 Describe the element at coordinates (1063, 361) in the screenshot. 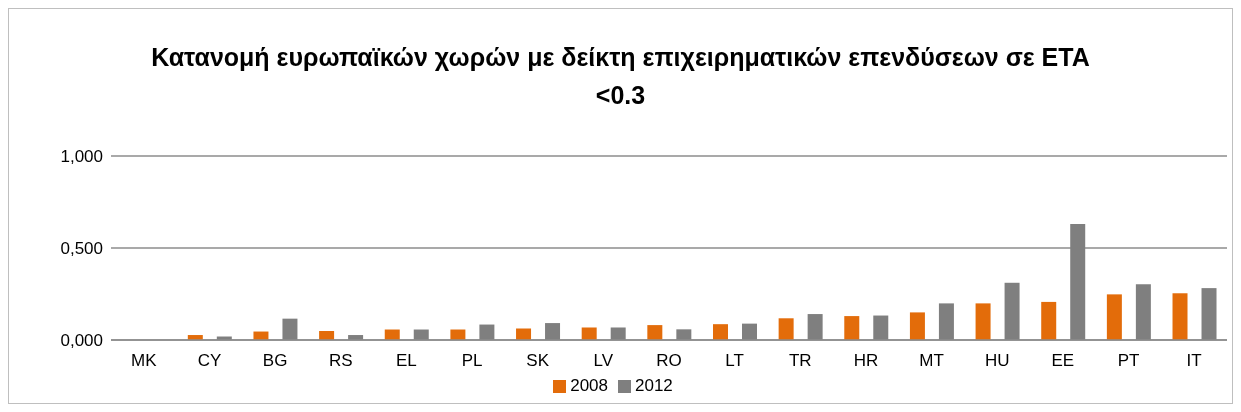

I see `x-tick-label: EE` at that location.